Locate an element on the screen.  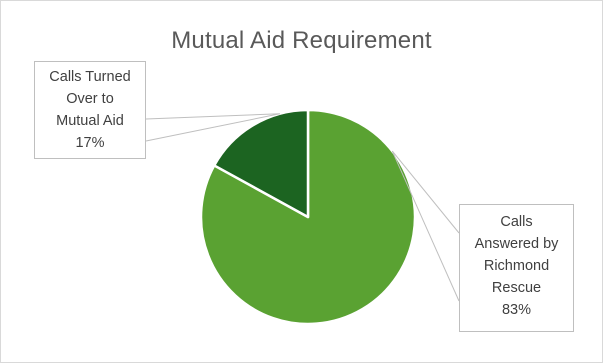
data-label-mutual-aid-line-3: Mutual Aid is located at coordinates (90, 121).